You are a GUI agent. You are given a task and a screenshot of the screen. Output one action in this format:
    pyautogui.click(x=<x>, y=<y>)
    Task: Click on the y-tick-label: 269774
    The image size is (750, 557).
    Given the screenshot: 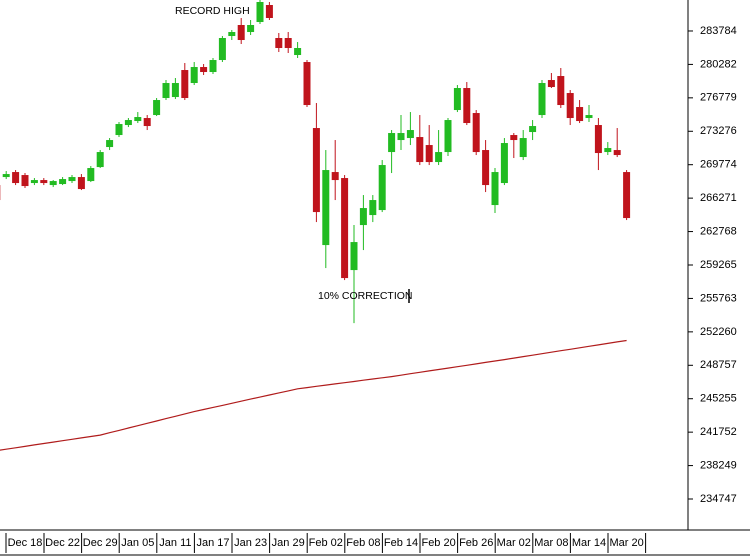 What is the action you would take?
    pyautogui.click(x=718, y=165)
    